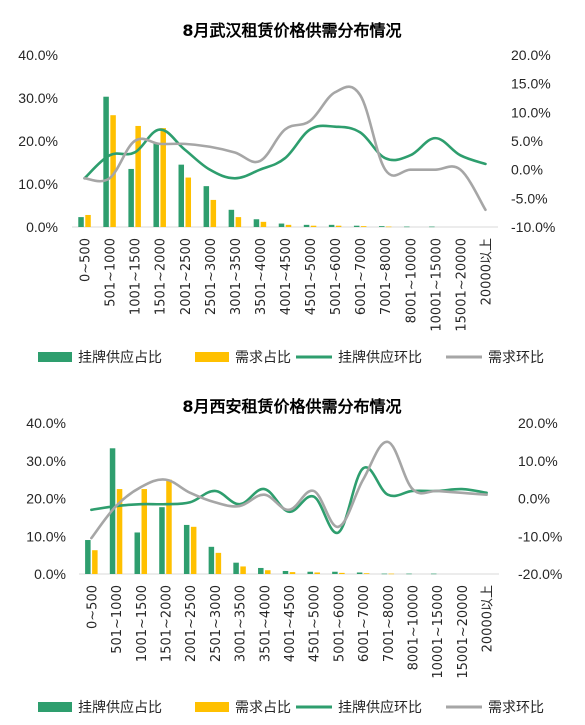 The width and height of the screenshot is (585, 725). What do you see at coordinates (291, 30) in the screenshot?
I see `chart-title: 8月武汉租赁价格供需分布情况` at bounding box center [291, 30].